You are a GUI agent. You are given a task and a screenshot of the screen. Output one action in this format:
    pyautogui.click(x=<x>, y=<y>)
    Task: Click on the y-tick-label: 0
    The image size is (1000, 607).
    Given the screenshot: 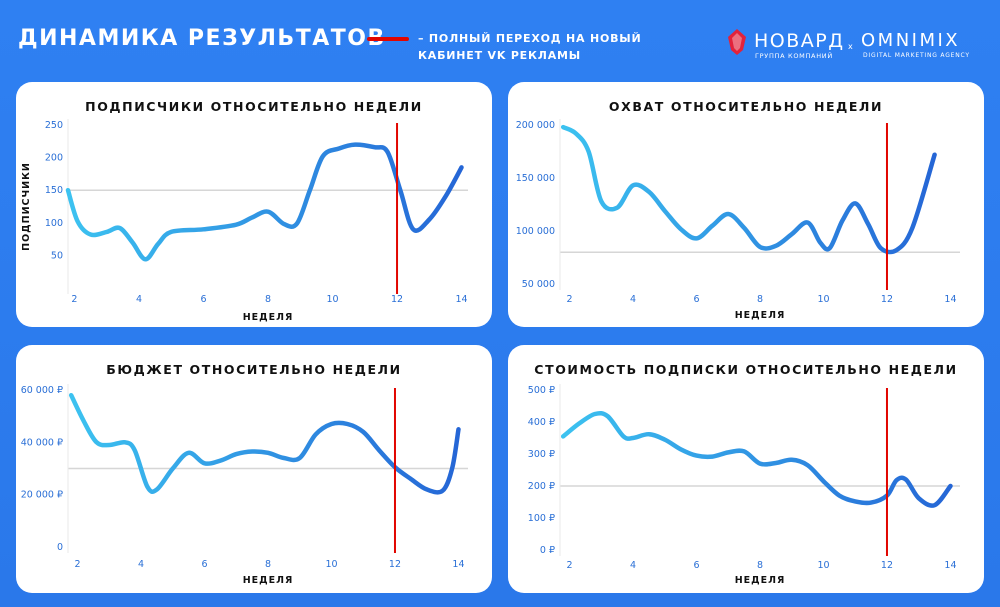 What is the action you would take?
    pyautogui.click(x=60, y=547)
    